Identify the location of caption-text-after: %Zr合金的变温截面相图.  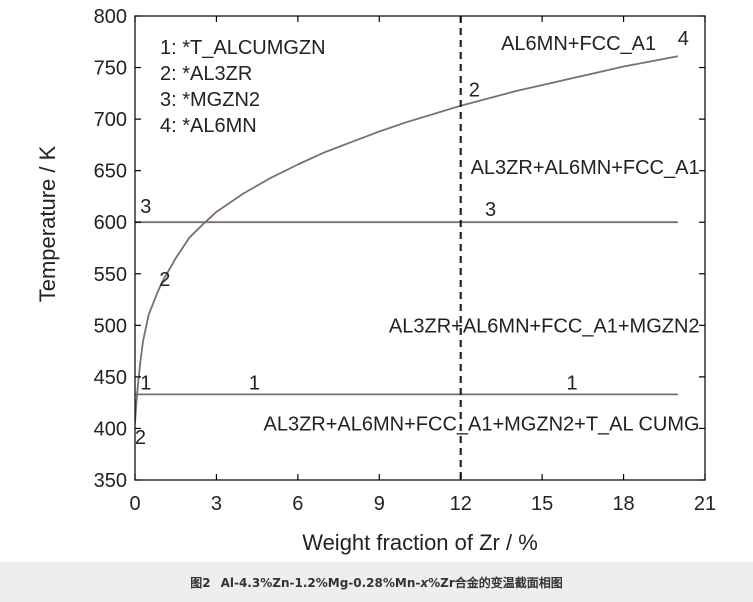
(495, 582).